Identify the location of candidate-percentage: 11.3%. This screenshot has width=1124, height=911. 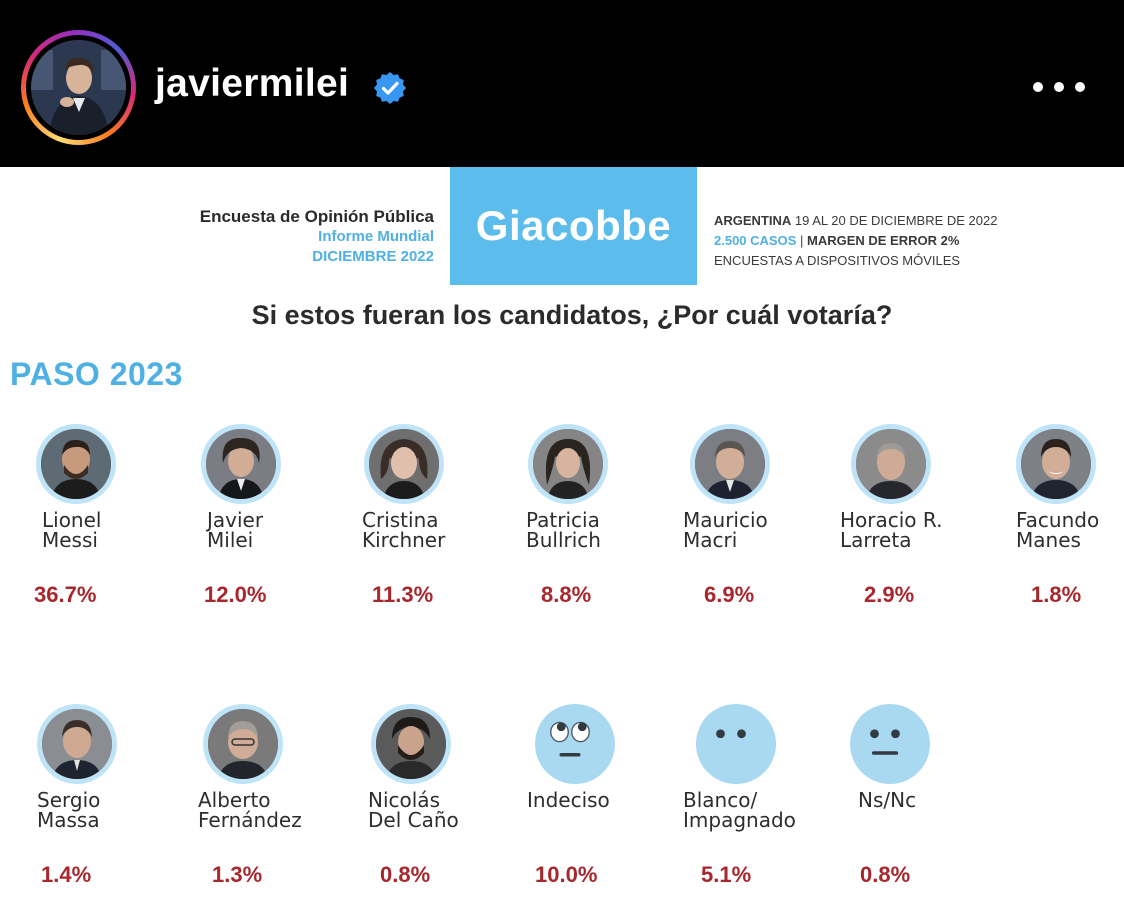
(403, 594).